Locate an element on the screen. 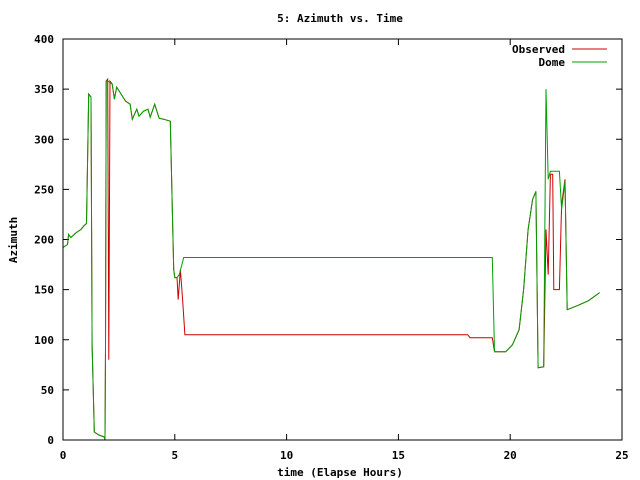  y-tick-label: 400 is located at coordinates (44, 39).